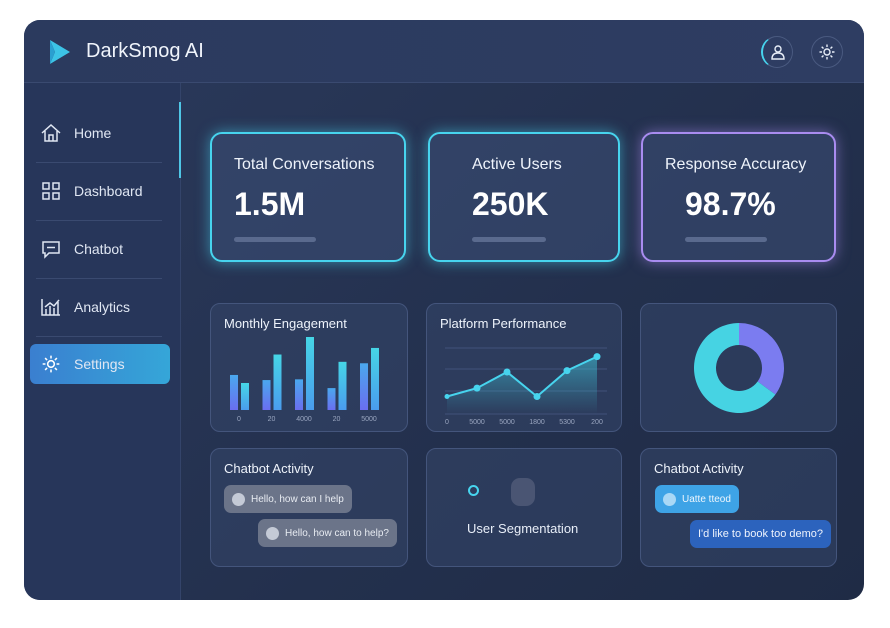  Describe the element at coordinates (270, 204) in the screenshot. I see `kpi-value: 1.5M` at that location.